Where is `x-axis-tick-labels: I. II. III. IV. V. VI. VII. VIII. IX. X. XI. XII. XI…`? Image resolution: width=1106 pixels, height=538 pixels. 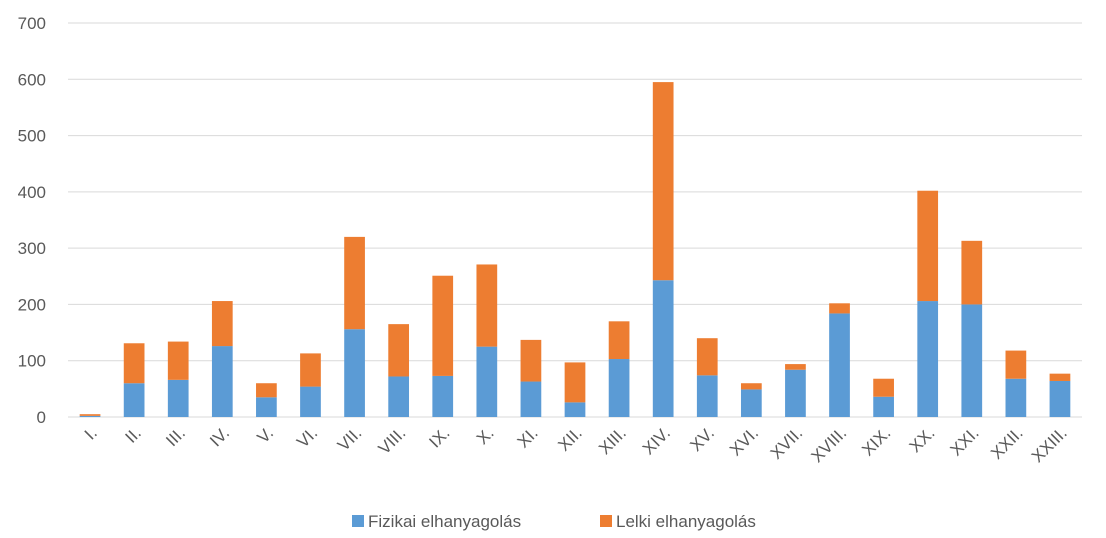 x-axis-tick-labels: I. II. III. IV. V. VI. VII. VIII. IX. X. XI. XII. XI… is located at coordinates (576, 444).